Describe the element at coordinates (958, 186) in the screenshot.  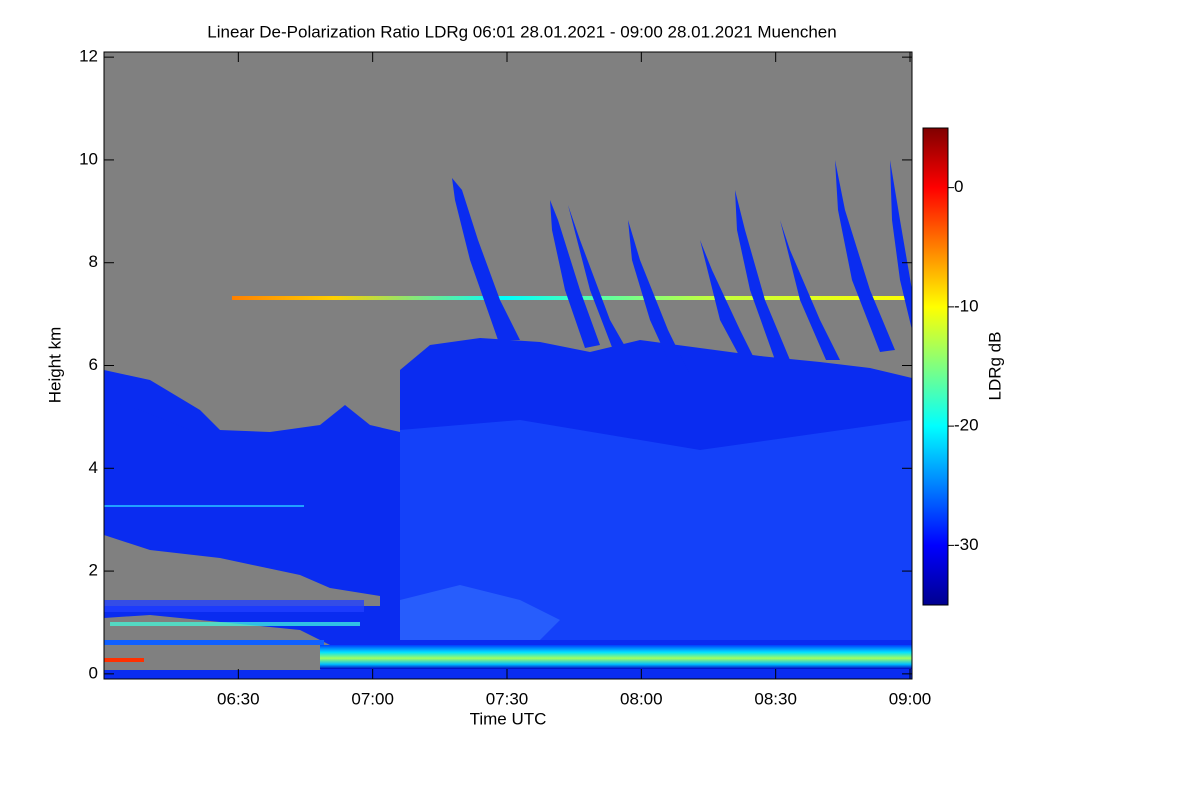
I see `colorbar-tick-label: 0` at that location.